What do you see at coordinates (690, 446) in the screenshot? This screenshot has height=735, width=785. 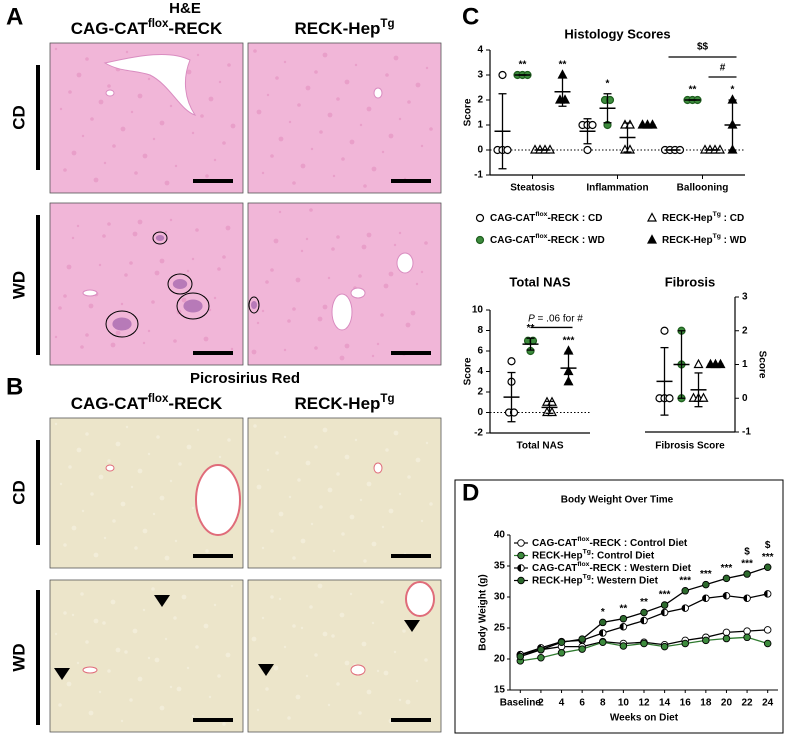 I see `x-tick-label: Fibrosis Score` at bounding box center [690, 446].